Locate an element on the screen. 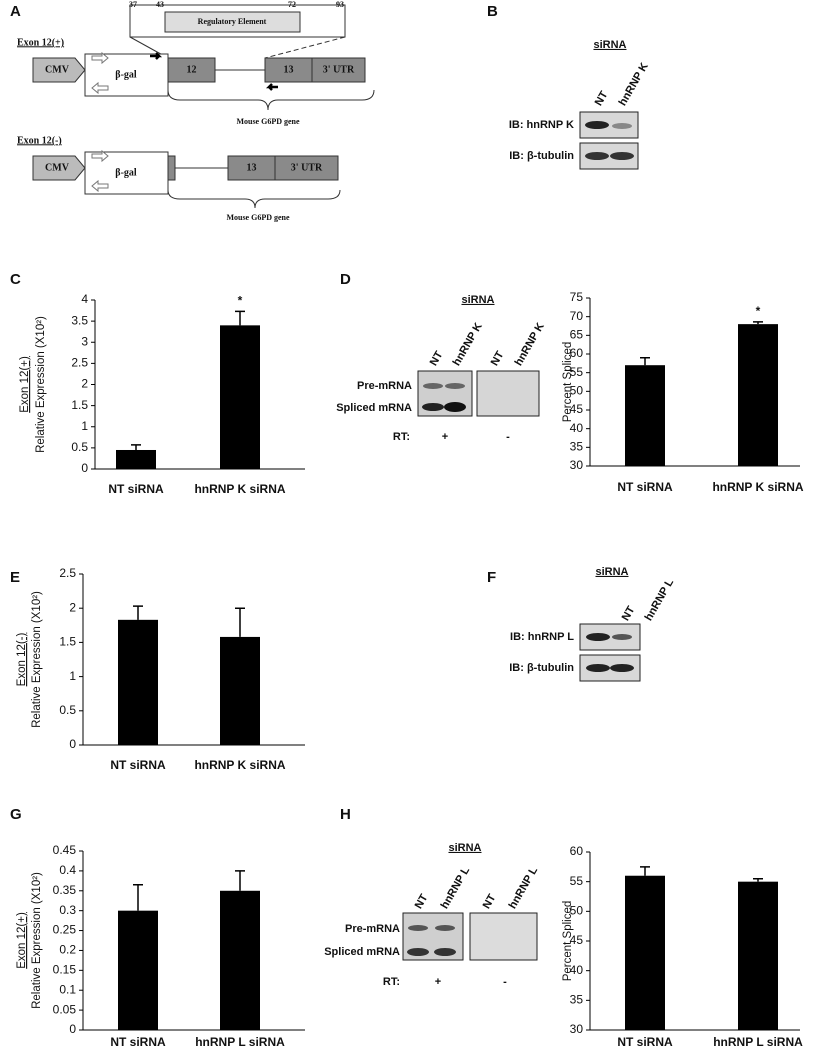 The height and width of the screenshot is (1050, 818). y-tick-label: 60 is located at coordinates (577, 353).